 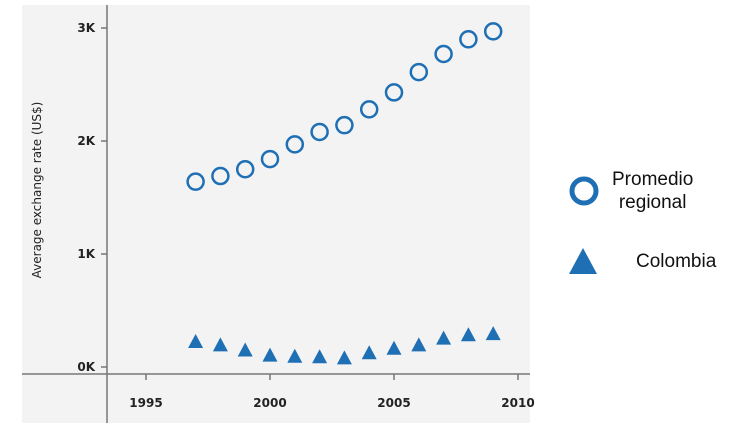 I want to click on legend-label-regional-line1: Promedio, so click(x=653, y=179).